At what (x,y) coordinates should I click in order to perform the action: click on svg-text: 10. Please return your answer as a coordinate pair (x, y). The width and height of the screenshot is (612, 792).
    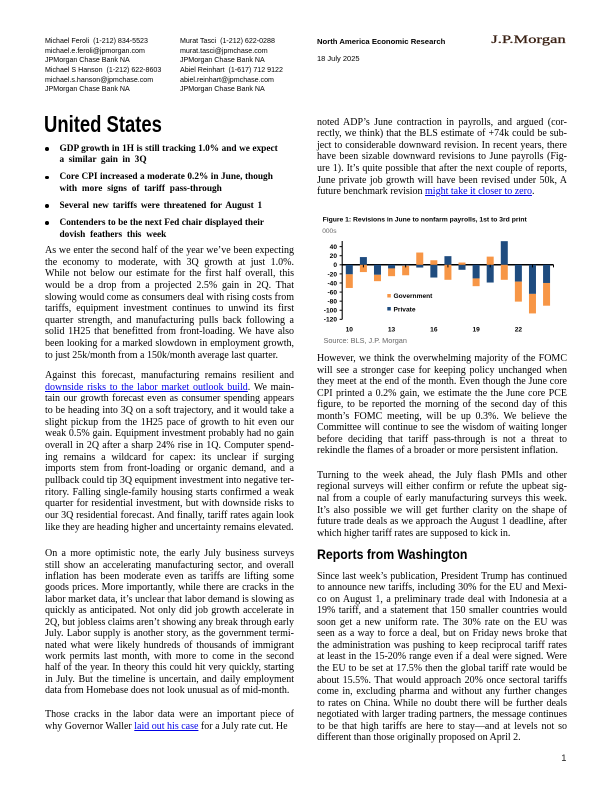
    Looking at the image, I should click on (350, 329).